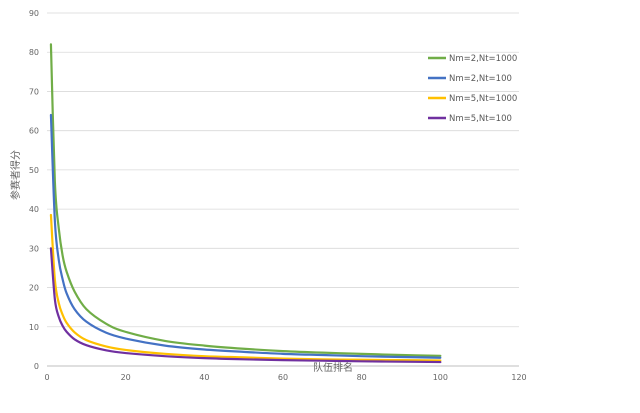 The height and width of the screenshot is (413, 640). I want to click on y-tick-label: 60, so click(34, 131).